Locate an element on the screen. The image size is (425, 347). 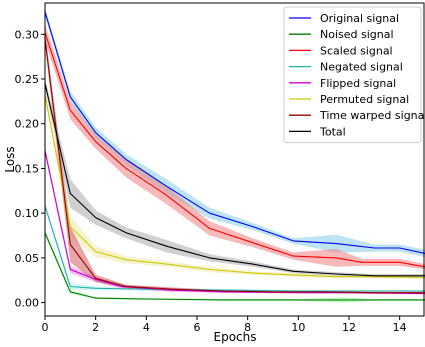
y-axis-ticks: 0.00 0.05 0.10 0.15 0.20 0.25 0.30 is located at coordinates (30, 168).